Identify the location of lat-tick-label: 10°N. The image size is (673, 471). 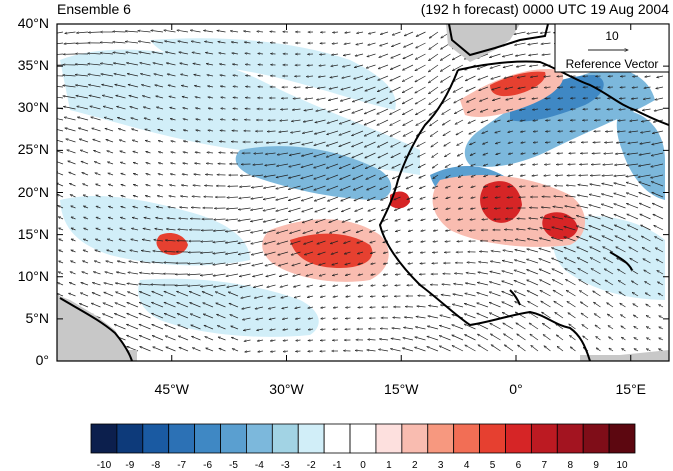
(33, 275).